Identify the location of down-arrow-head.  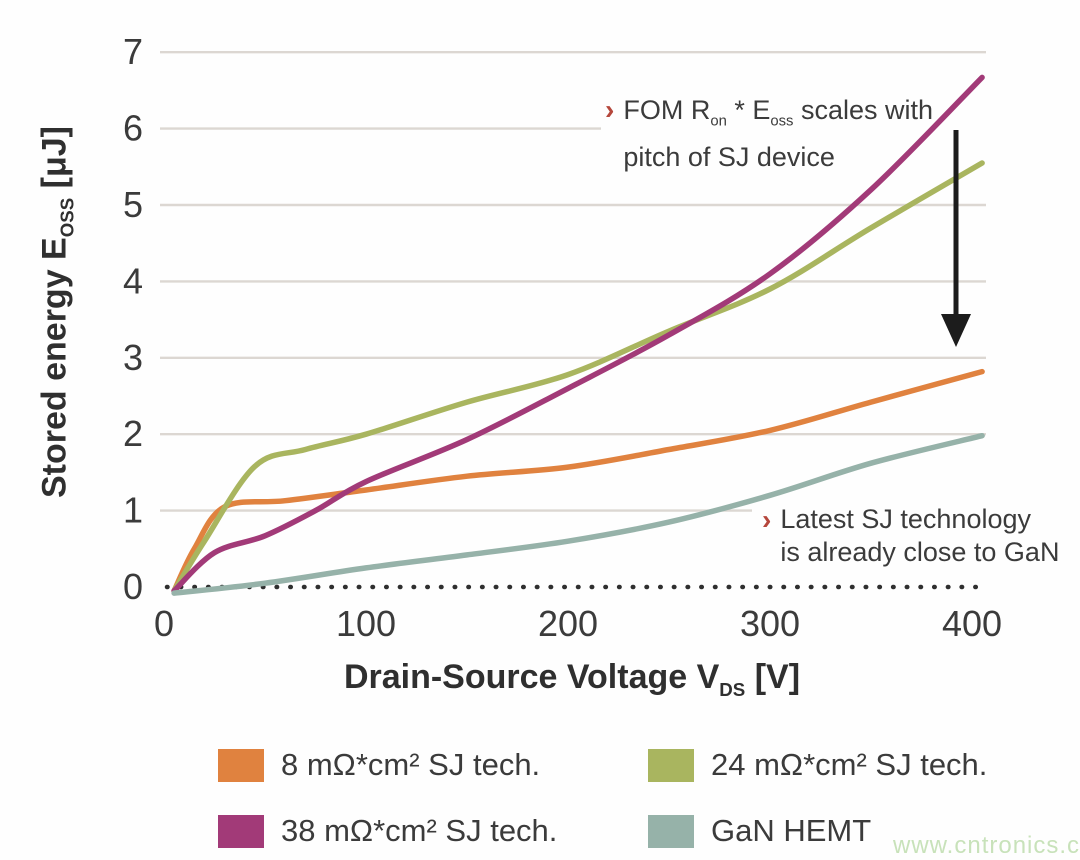
(956, 330).